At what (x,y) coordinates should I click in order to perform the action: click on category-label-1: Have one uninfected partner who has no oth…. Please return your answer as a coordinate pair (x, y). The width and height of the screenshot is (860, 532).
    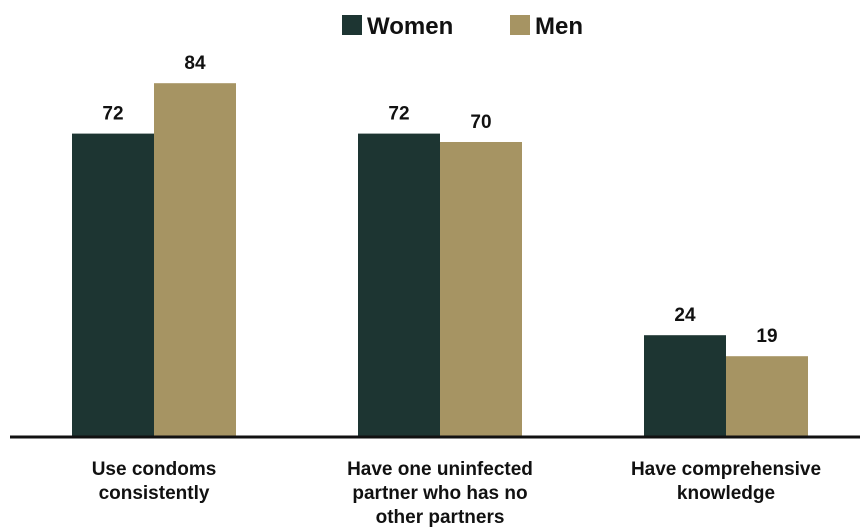
    Looking at the image, I should click on (440, 493).